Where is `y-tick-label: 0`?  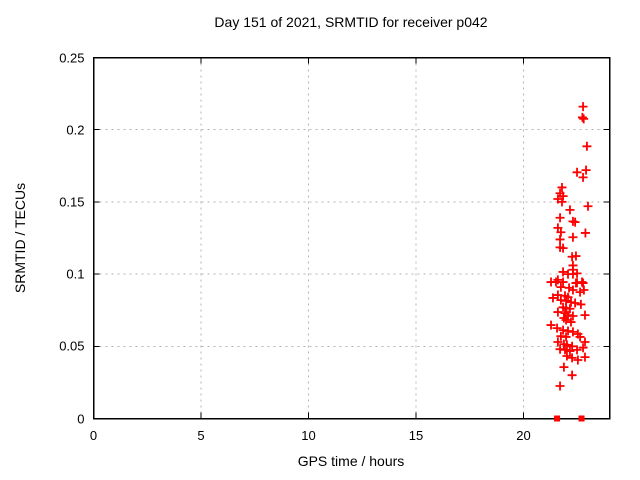
y-tick-label: 0 is located at coordinates (81, 418).